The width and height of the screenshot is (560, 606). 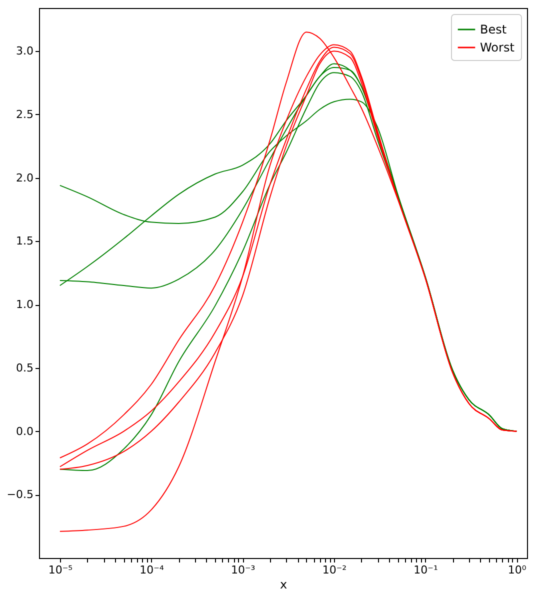 I want to click on y-tick-label: 2.0, so click(x=25, y=177).